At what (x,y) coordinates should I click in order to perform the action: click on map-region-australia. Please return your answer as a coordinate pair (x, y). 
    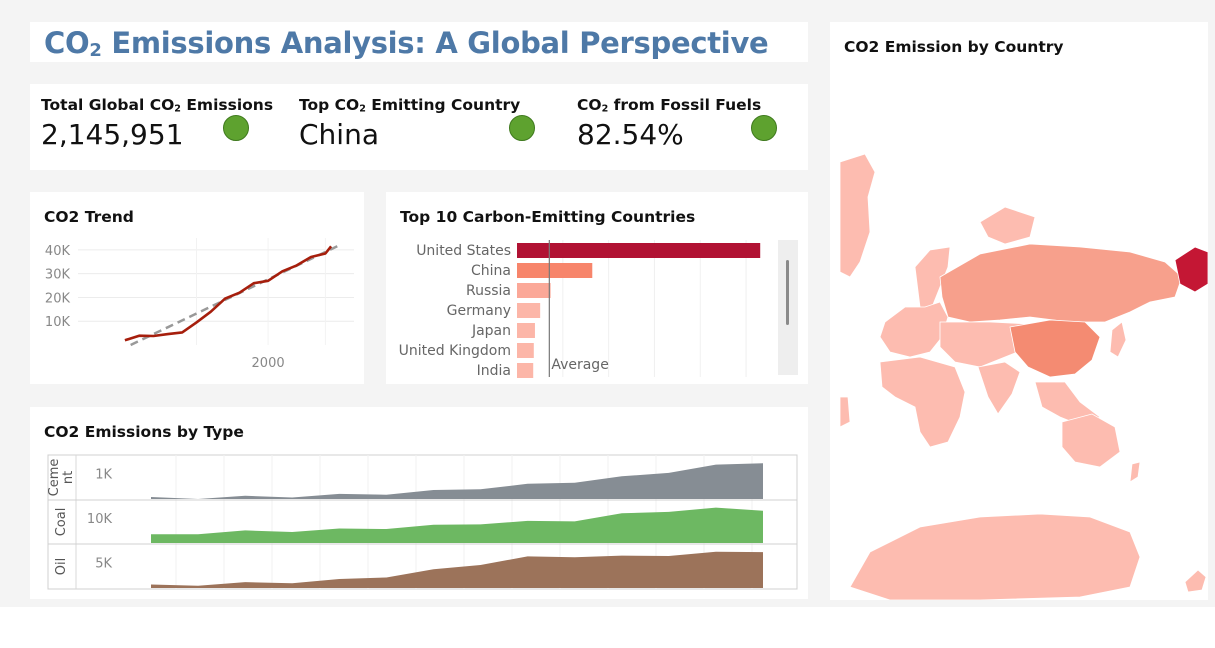
    Looking at the image, I should click on (1091, 440).